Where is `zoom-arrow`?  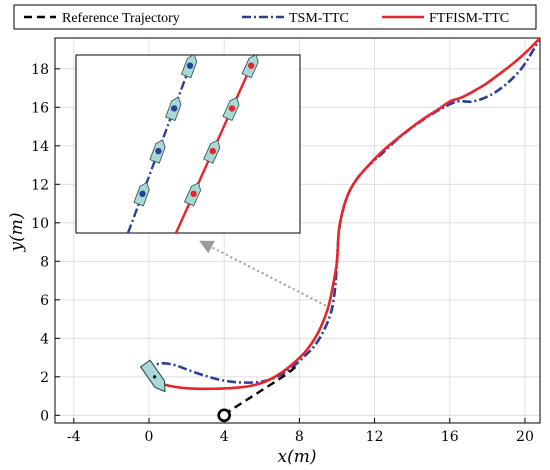
zoom-arrow is located at coordinates (263, 273).